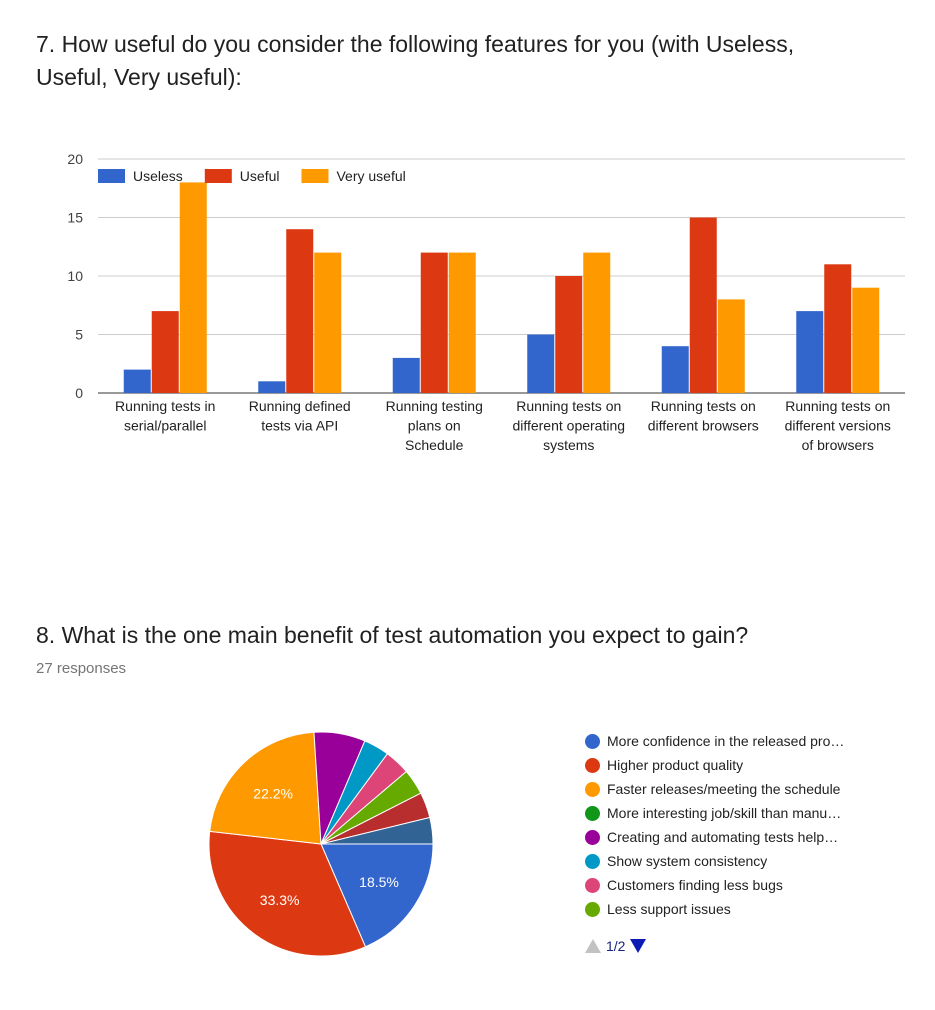  I want to click on category-label: Schedule, so click(434, 445).